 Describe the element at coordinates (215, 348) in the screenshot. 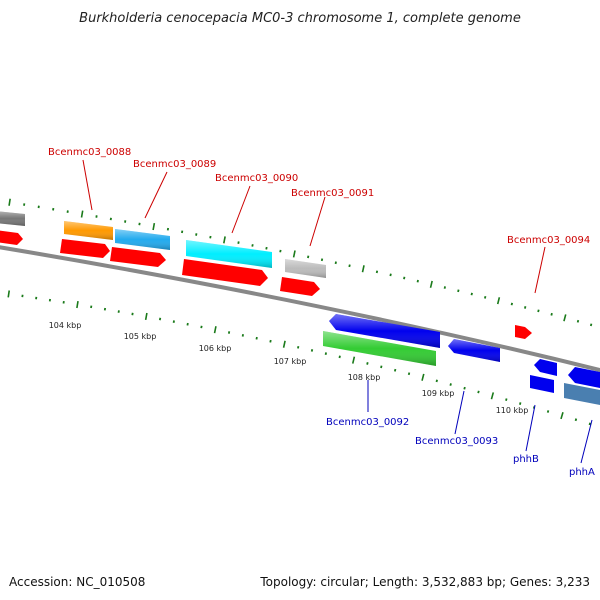

I see `tick-label: 106 kbp` at that location.